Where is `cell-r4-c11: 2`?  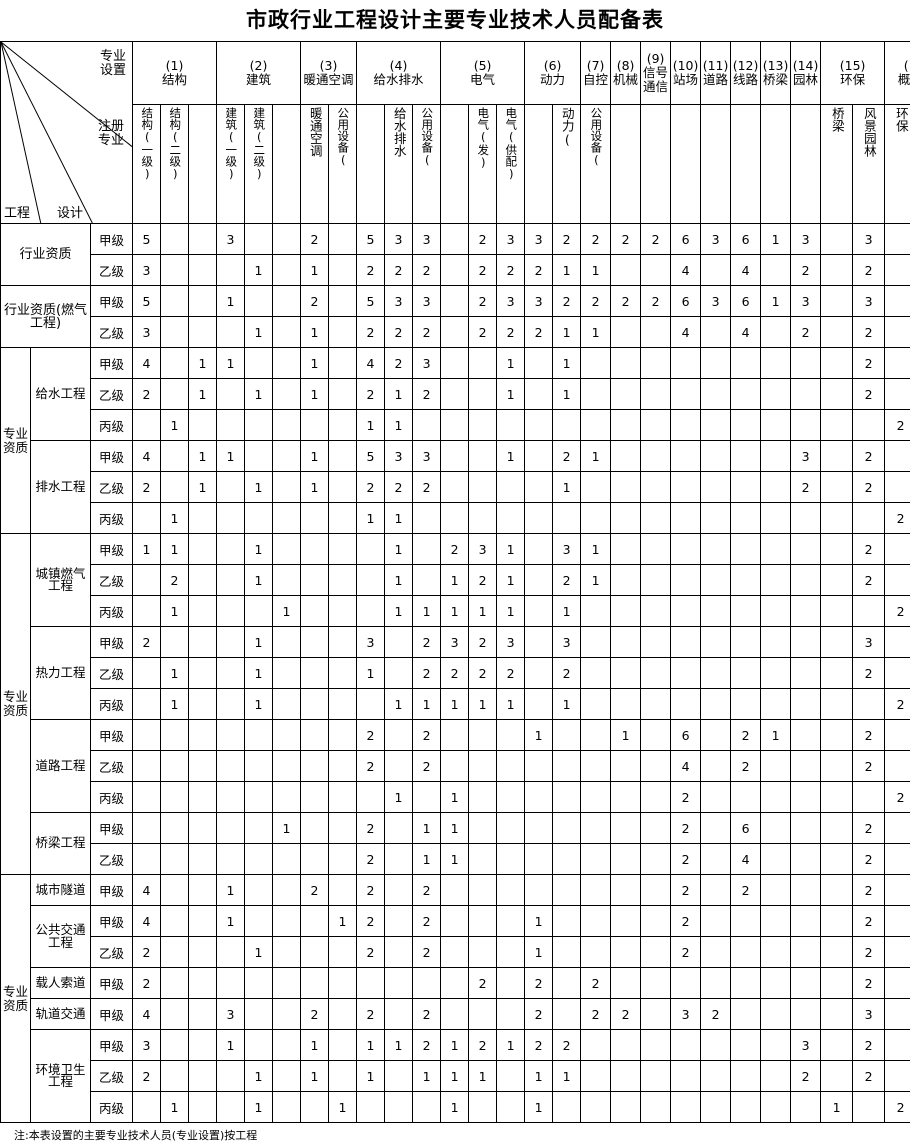 cell-r4-c11: 2 is located at coordinates (427, 332).